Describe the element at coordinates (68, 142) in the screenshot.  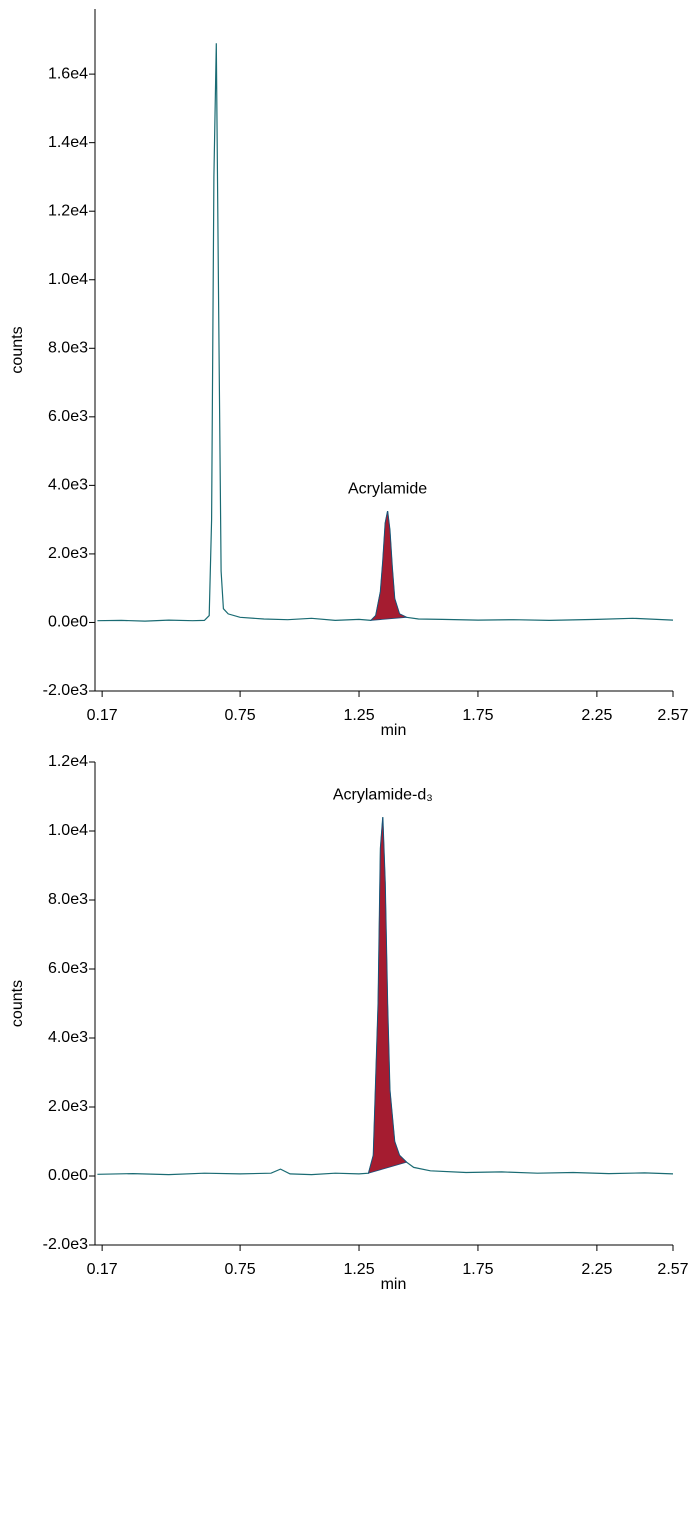
I see `y-tick-label: 1.4e4` at that location.